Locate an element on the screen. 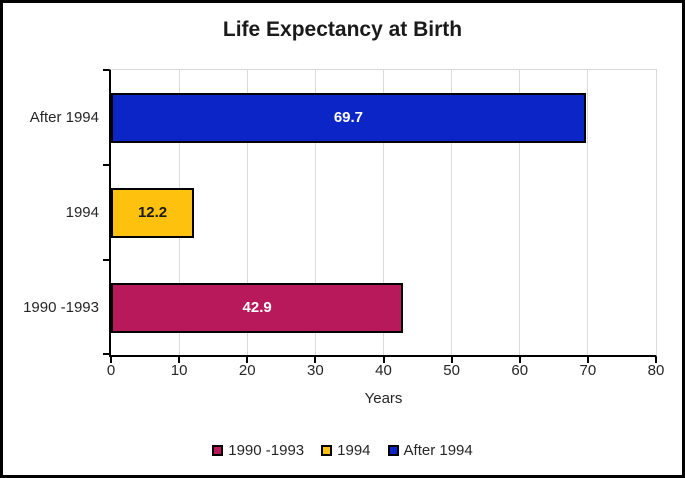 This screenshot has width=685, height=478. category-label-1990-1993: 1990 -1993 is located at coordinates (61, 307).